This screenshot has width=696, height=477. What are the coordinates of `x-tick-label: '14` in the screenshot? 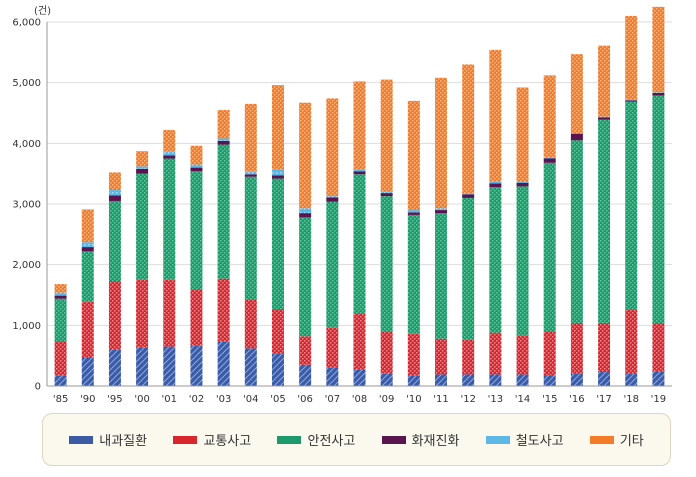 It's located at (522, 399).